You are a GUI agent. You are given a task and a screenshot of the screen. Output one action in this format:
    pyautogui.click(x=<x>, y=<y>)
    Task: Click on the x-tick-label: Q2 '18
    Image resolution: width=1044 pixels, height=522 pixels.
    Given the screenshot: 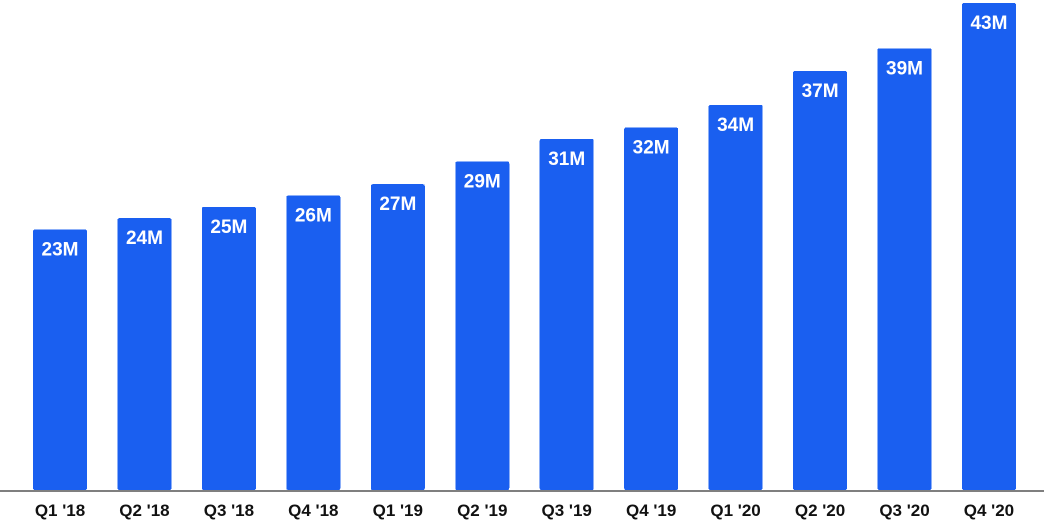 What is the action you would take?
    pyautogui.click(x=144, y=510)
    